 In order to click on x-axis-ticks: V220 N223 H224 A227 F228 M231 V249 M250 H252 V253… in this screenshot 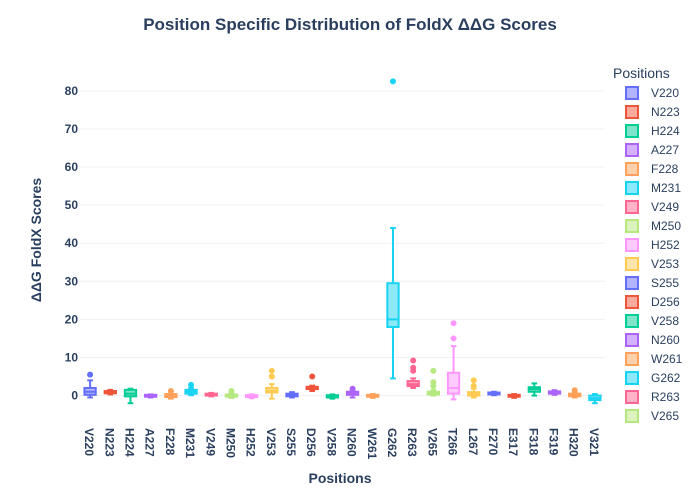, I will do `click(341, 444)`.